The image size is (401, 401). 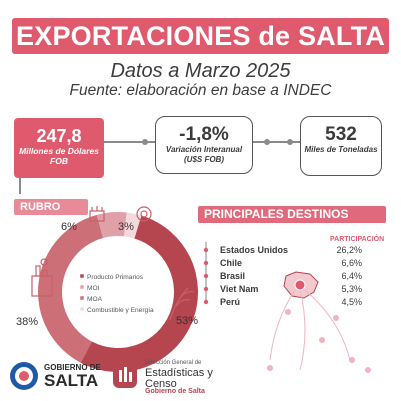 What do you see at coordinates (27, 322) in the screenshot?
I see `donut-value-label: 38%` at bounding box center [27, 322].